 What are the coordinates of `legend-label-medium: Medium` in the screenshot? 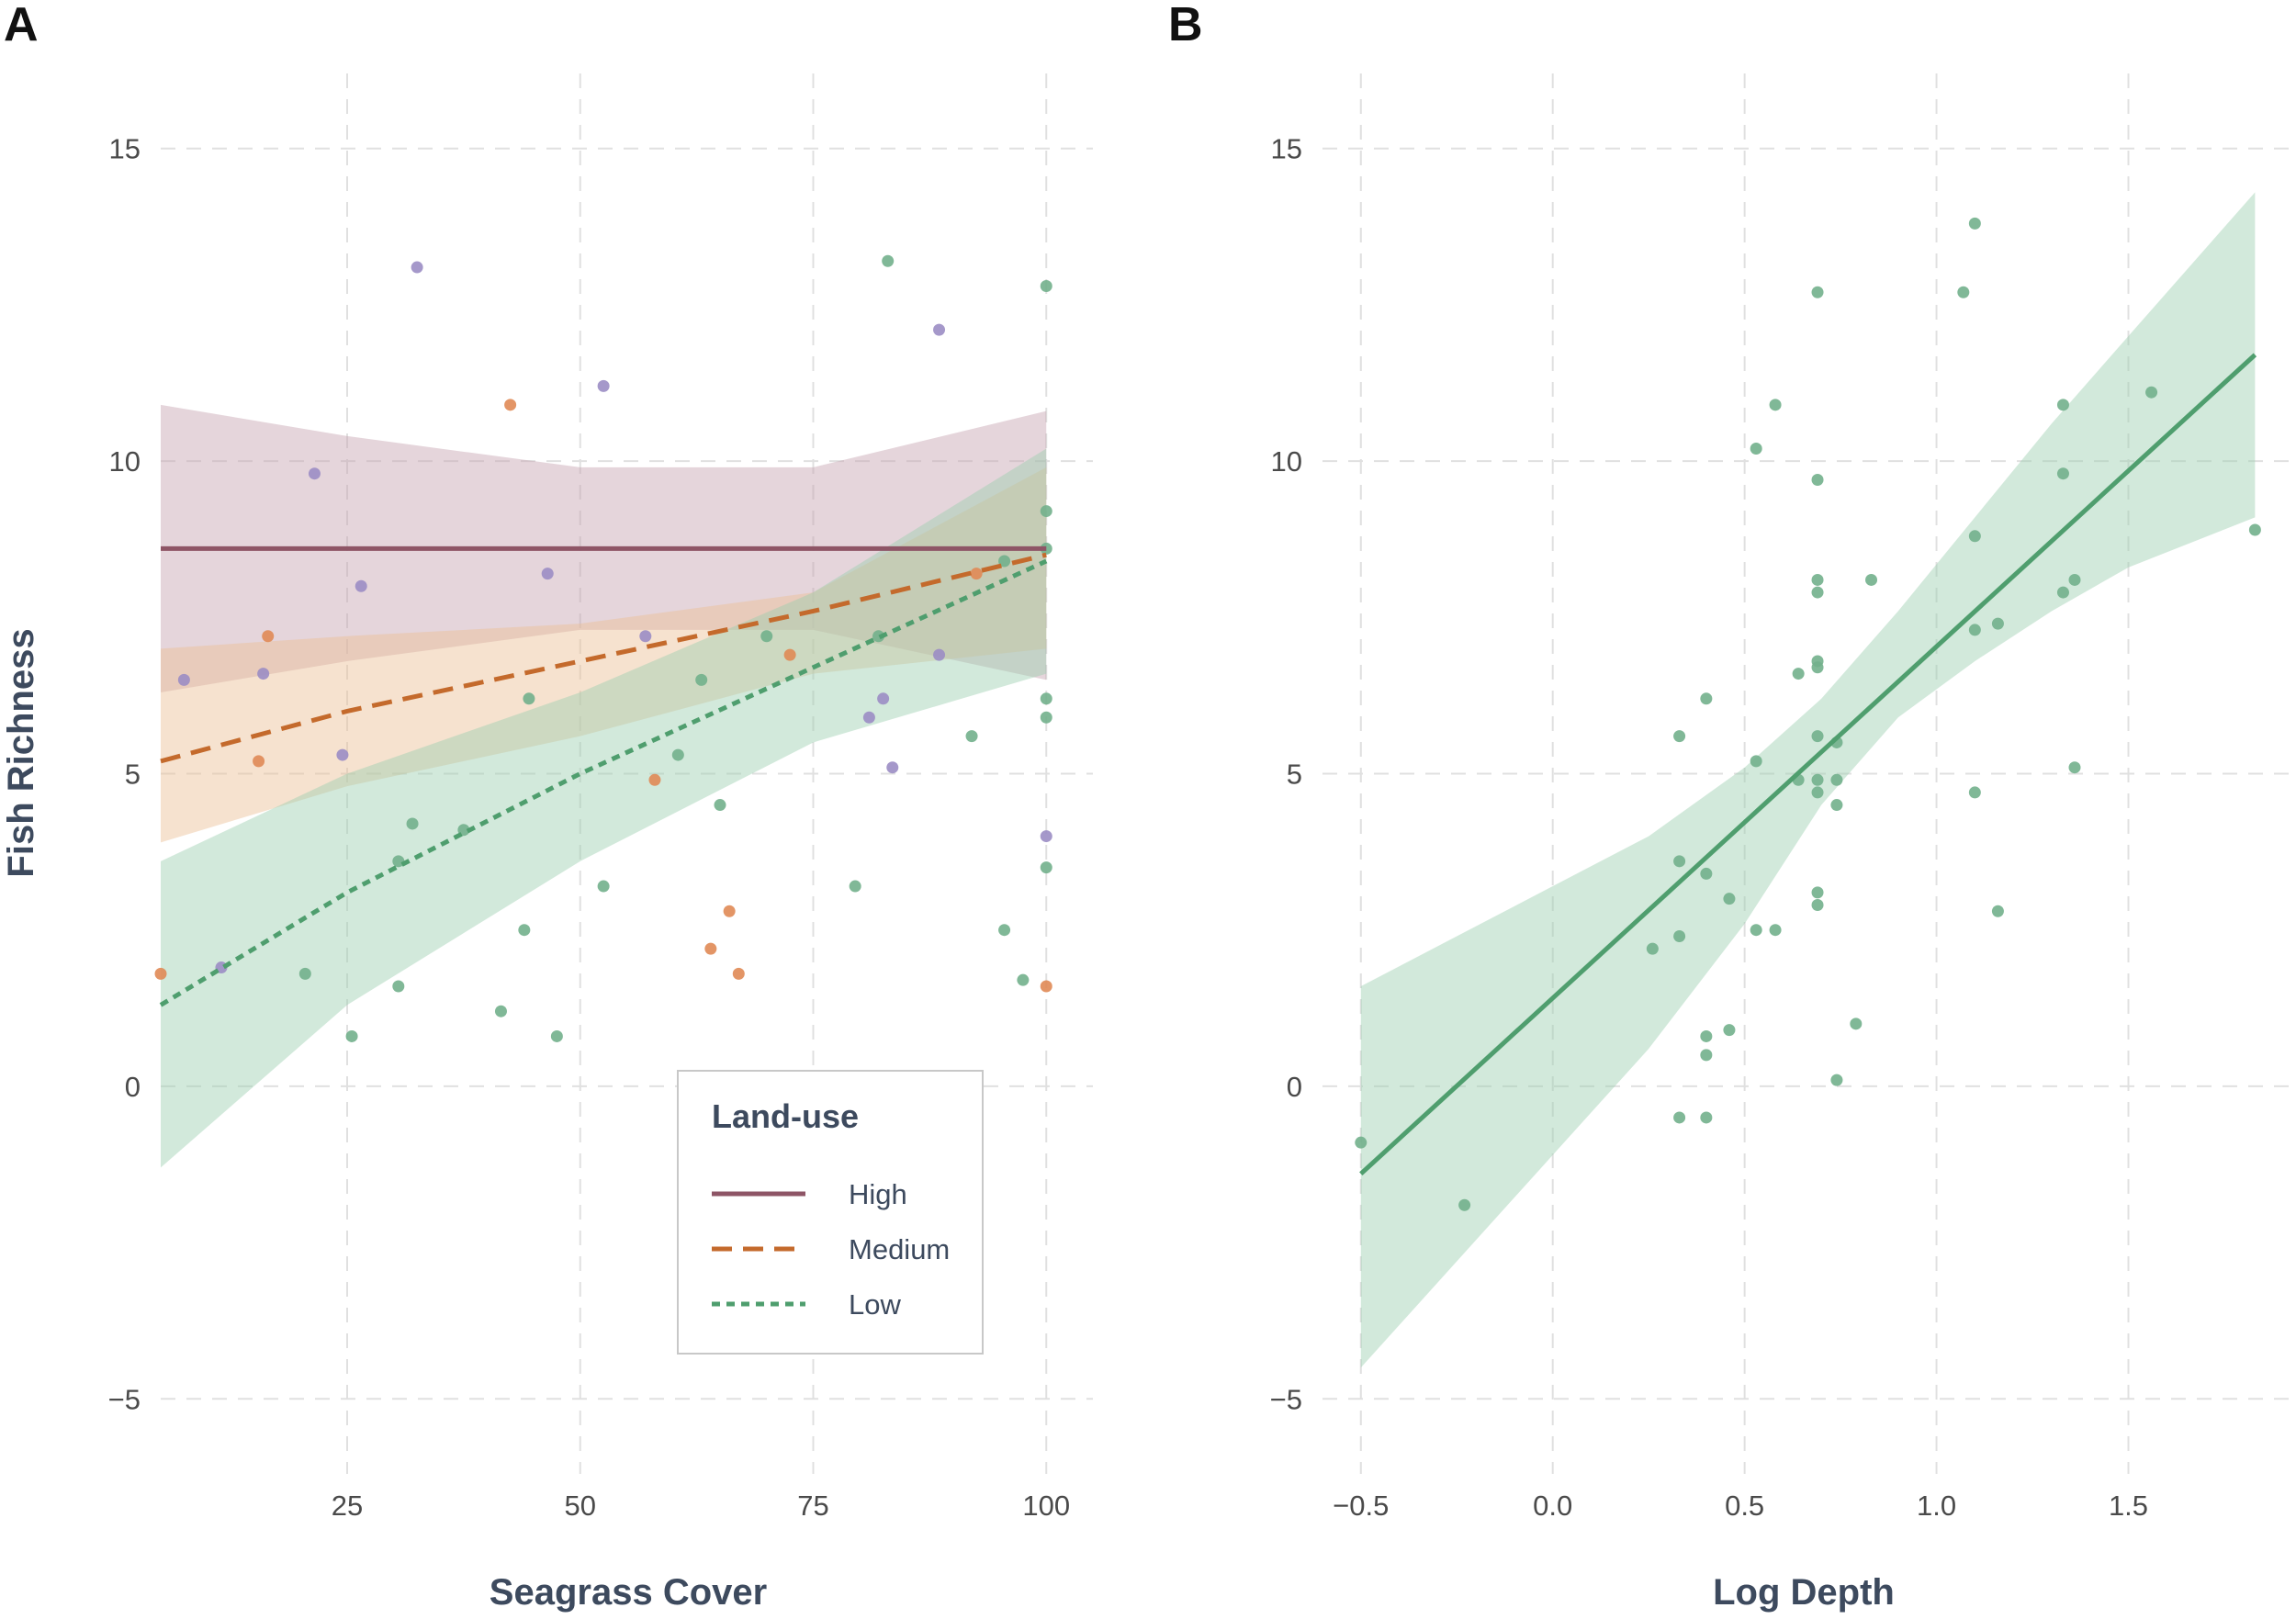 It's located at (900, 1249).